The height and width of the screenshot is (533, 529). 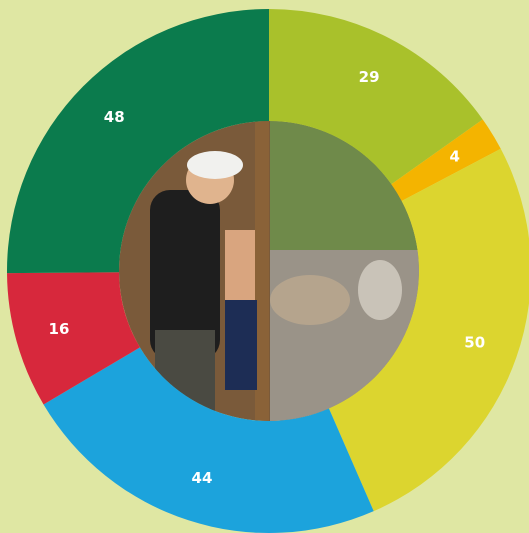 What do you see at coordinates (202, 478) in the screenshot?
I see `value-label: 44` at bounding box center [202, 478].